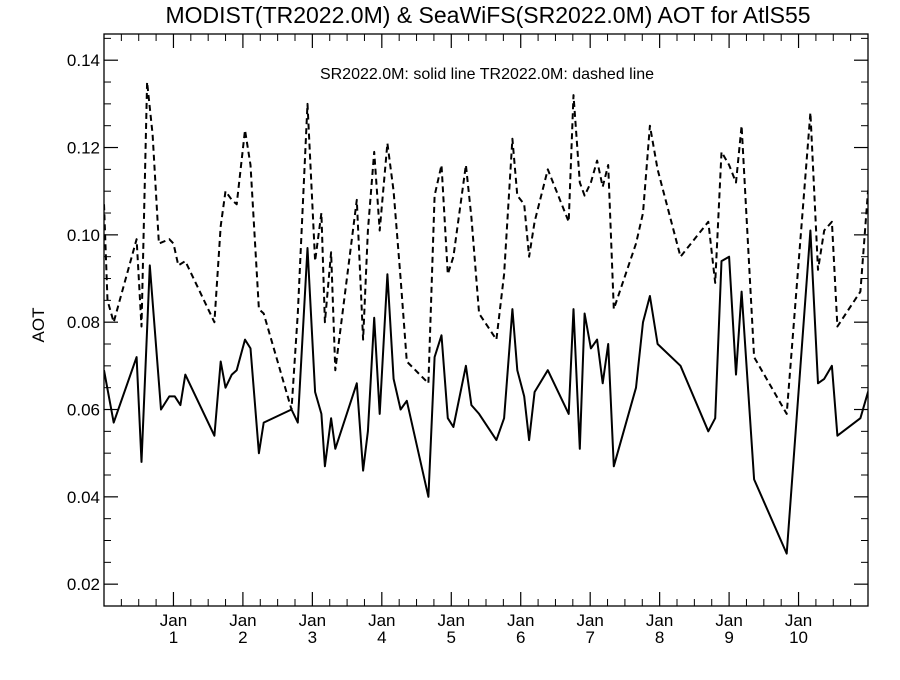 The image size is (900, 680). Describe the element at coordinates (659, 637) in the screenshot. I see `x-tick-label-day: 8` at that location.